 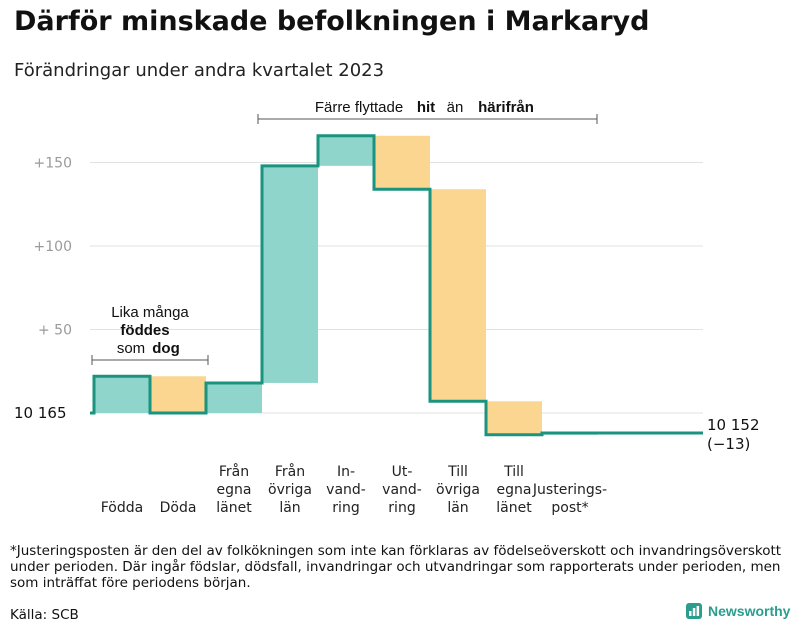 What do you see at coordinates (728, 444) in the screenshot?
I see `end-change-label: (−13)` at bounding box center [728, 444].